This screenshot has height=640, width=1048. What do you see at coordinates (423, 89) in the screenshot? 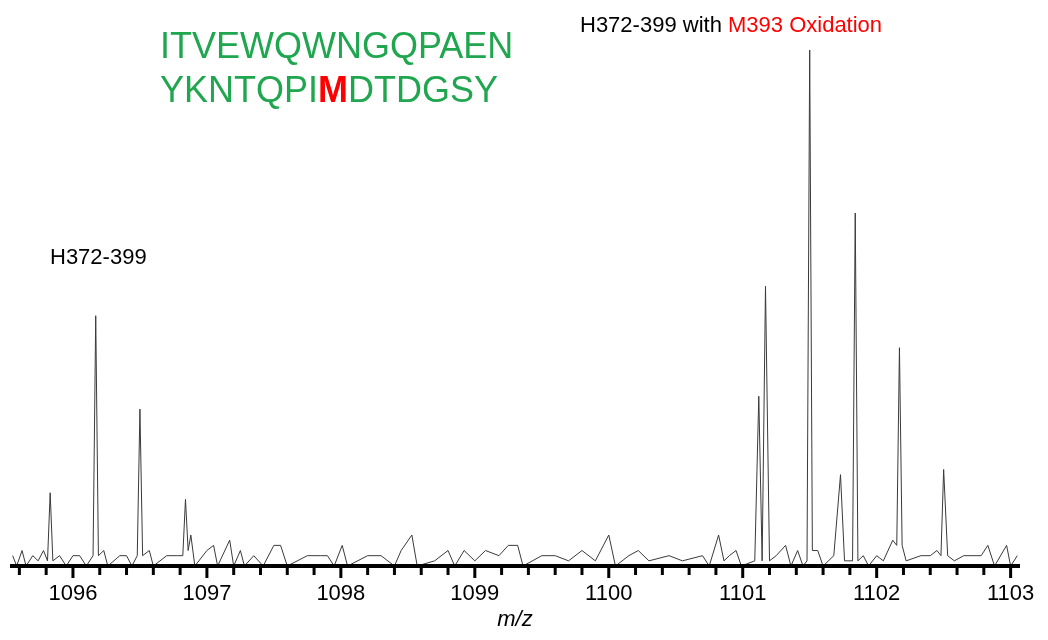
I see `annotation: DTDGSY` at bounding box center [423, 89].